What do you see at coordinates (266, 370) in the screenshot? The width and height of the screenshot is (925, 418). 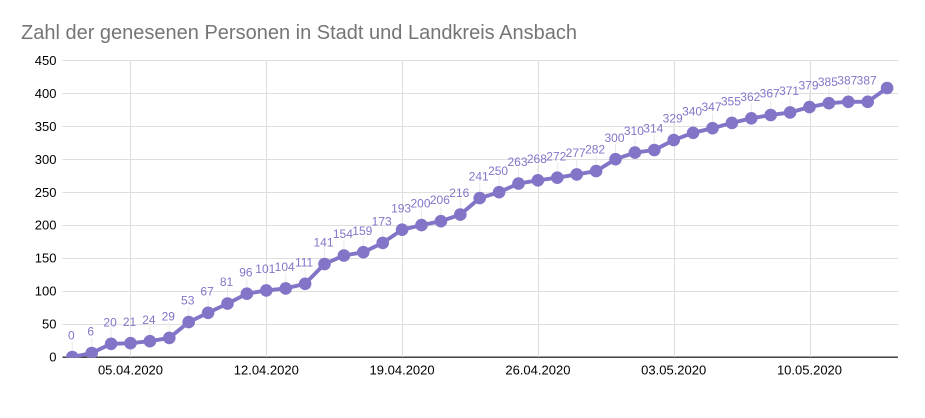 I see `svg-text: 12.04.2020` at bounding box center [266, 370].